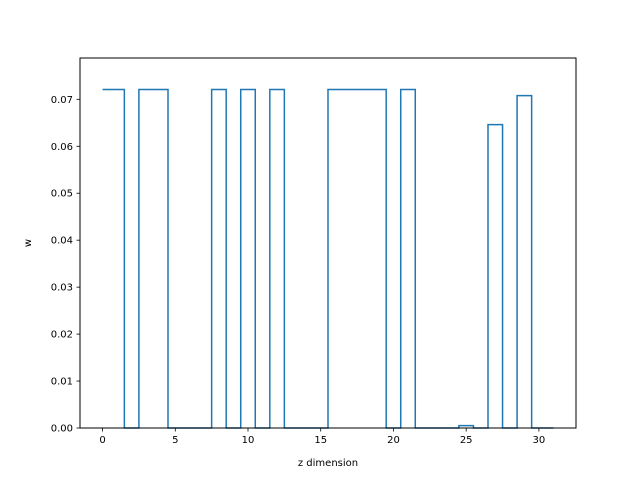  What do you see at coordinates (102, 440) in the screenshot?
I see `x-tick-label: 0` at bounding box center [102, 440].